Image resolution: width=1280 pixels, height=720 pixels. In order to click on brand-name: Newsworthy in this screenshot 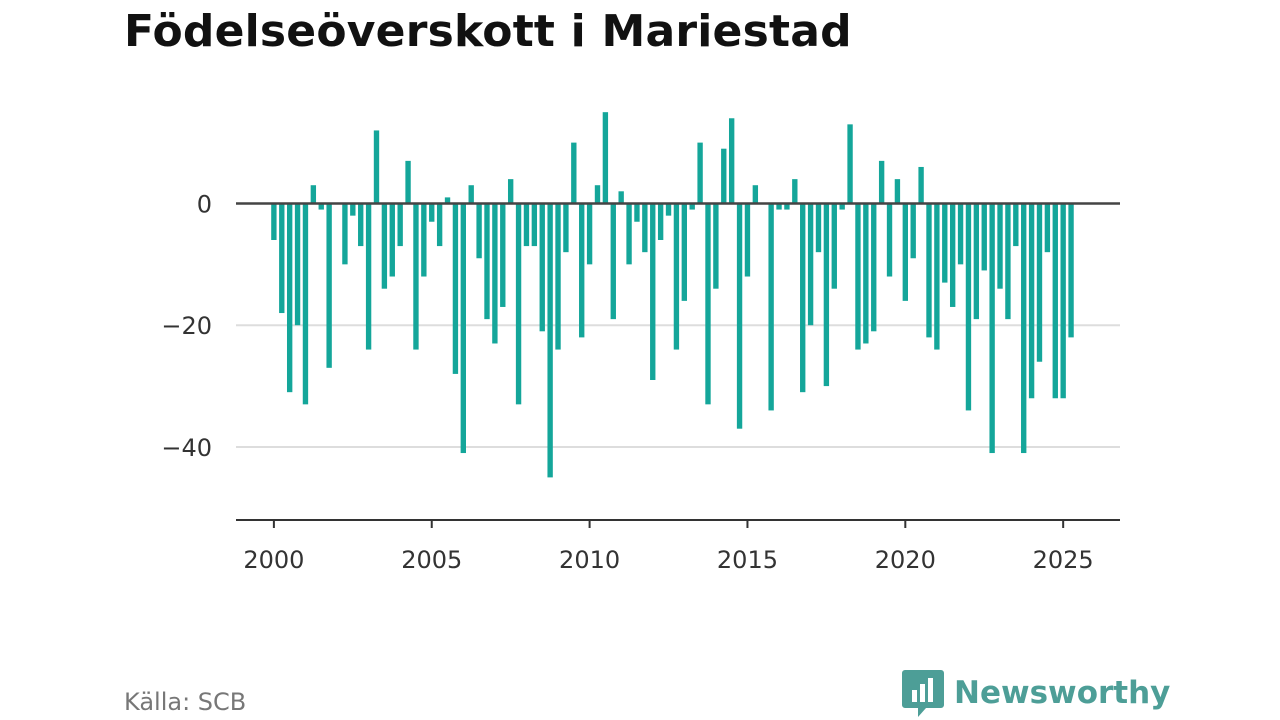, I will do `click(1062, 693)`.